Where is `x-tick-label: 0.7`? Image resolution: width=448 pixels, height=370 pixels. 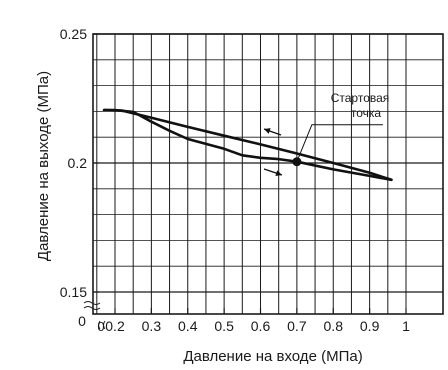 x-tick-label: 0.7 is located at coordinates (297, 326).